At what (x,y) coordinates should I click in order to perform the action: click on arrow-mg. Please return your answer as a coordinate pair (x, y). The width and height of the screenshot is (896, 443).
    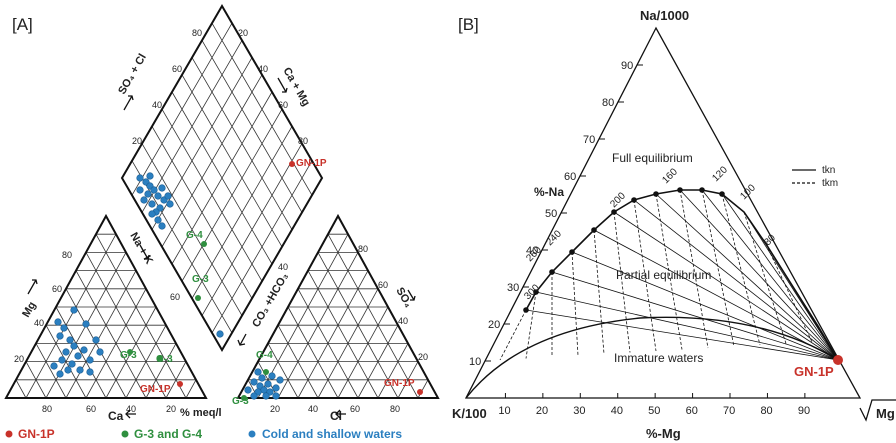
    Looking at the image, I should click on (32, 287).